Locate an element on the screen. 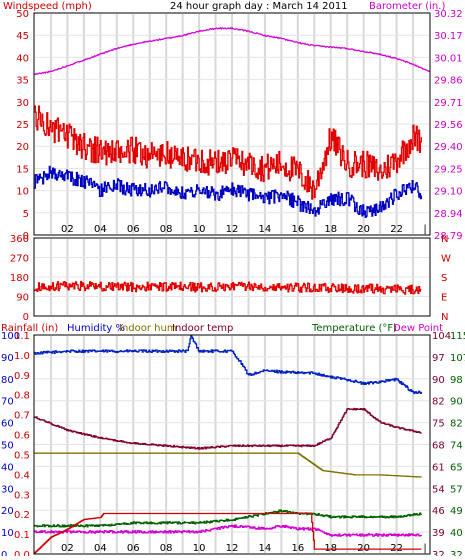 The height and width of the screenshot is (560, 465). direction-tick-label: 180 is located at coordinates (19, 278).